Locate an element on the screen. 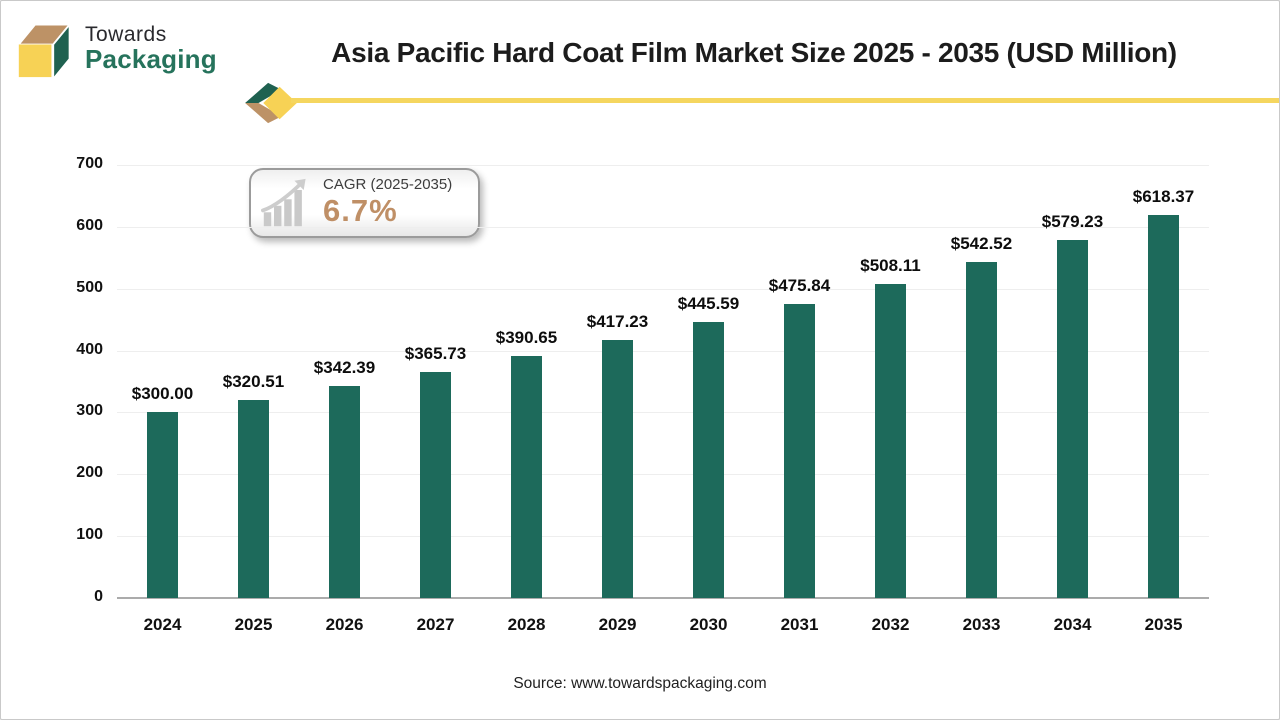  bar-value-label: $342.39 is located at coordinates (344, 368).